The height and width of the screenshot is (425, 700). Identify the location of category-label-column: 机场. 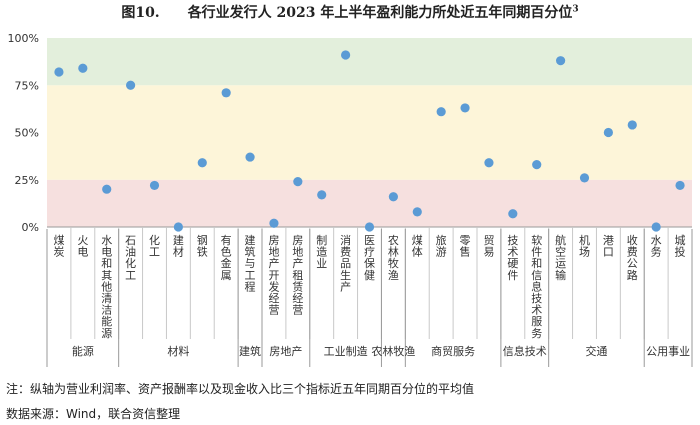
(584, 246).